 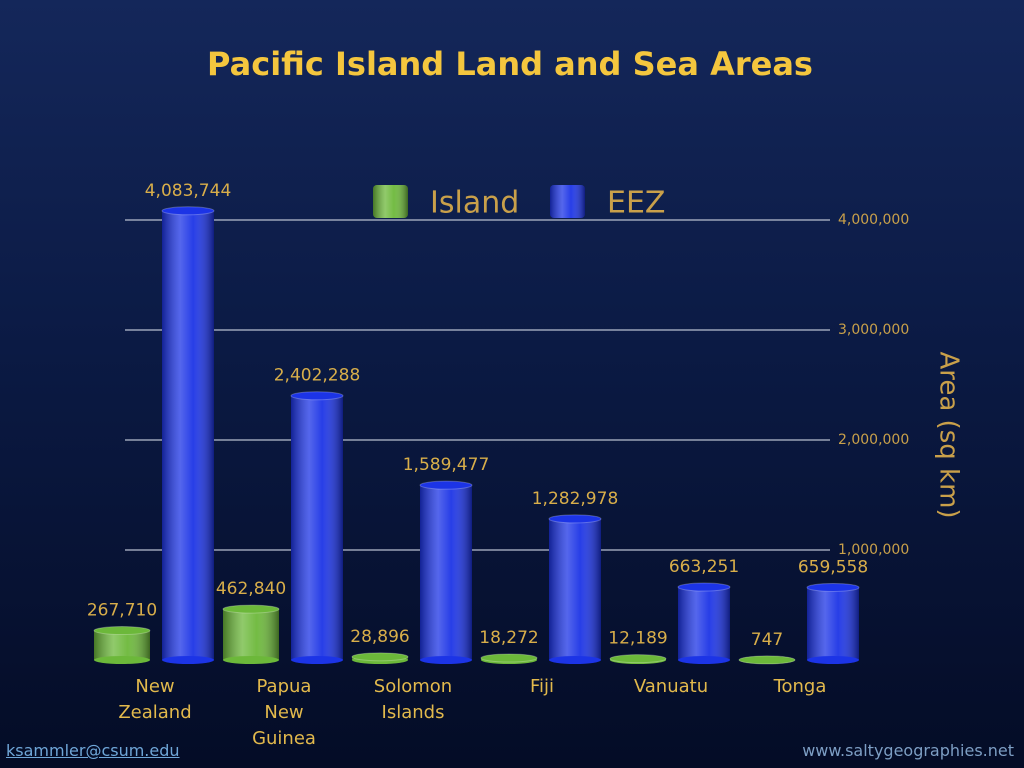 What do you see at coordinates (704, 567) in the screenshot?
I see `value-label: 663,251` at bounding box center [704, 567].